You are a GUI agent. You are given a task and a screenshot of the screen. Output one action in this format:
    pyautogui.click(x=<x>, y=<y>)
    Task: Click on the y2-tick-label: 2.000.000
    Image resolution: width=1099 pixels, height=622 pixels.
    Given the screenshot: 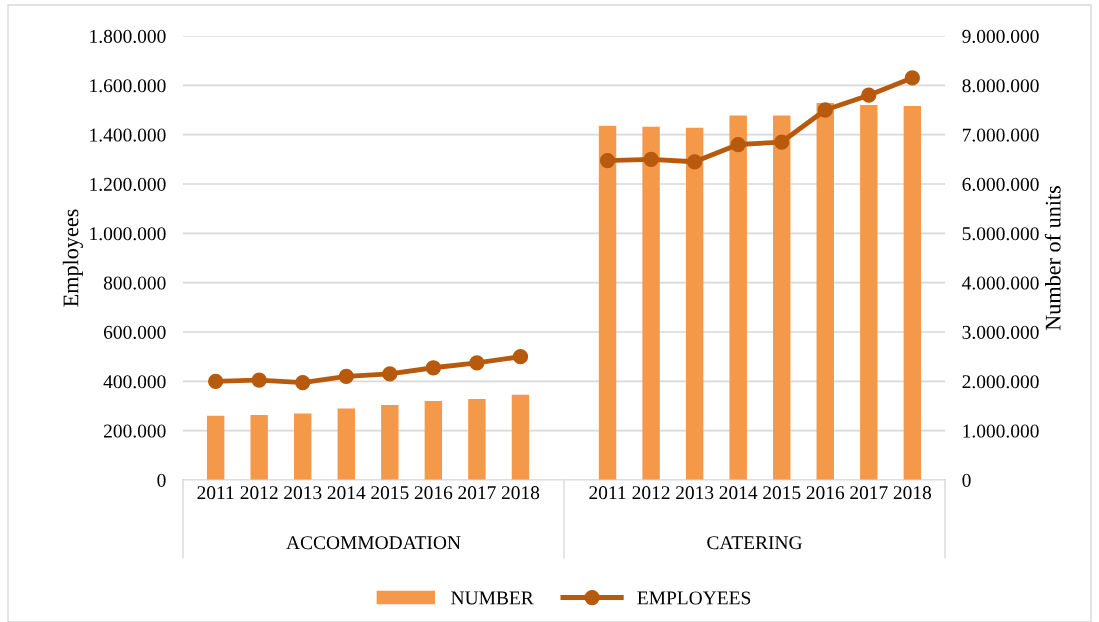 What is the action you would take?
    pyautogui.click(x=1000, y=382)
    